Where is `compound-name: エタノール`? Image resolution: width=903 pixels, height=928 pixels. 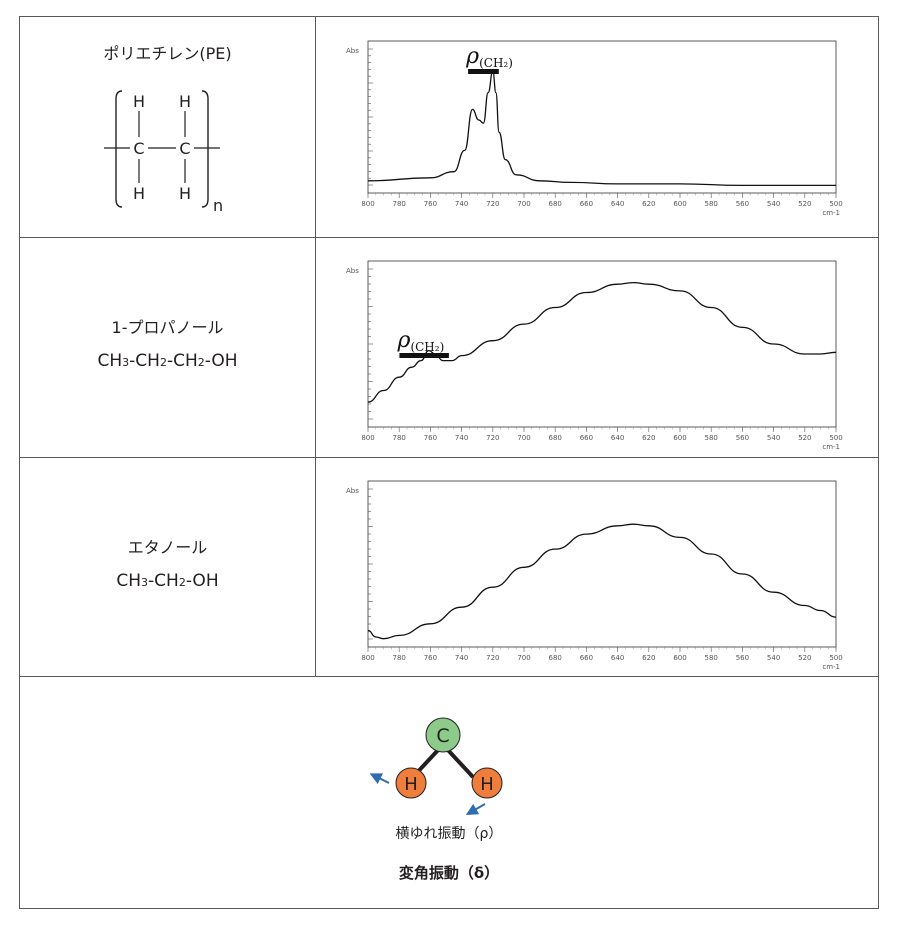
compound-name: エタノール is located at coordinates (167, 547).